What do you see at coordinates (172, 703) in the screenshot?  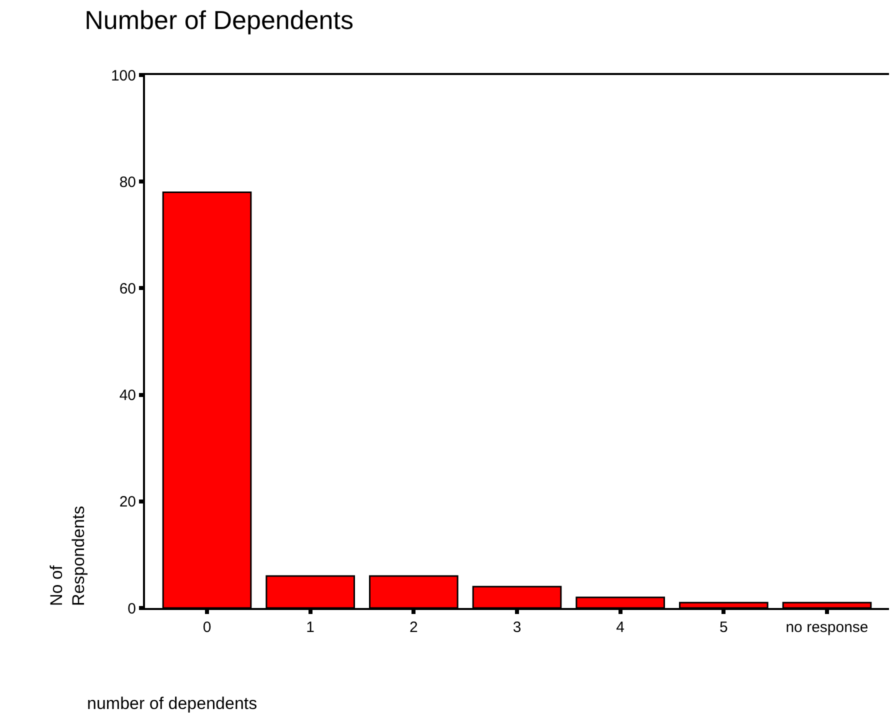 I see `x-axis-title: number of dependents` at bounding box center [172, 703].